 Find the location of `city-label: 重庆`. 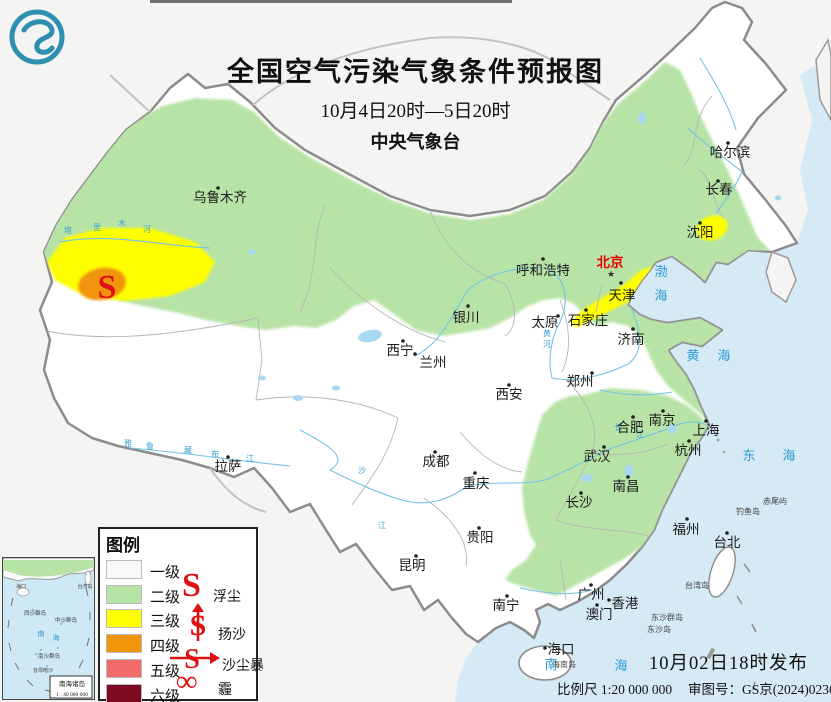

city-label: 重庆 is located at coordinates (476, 483).